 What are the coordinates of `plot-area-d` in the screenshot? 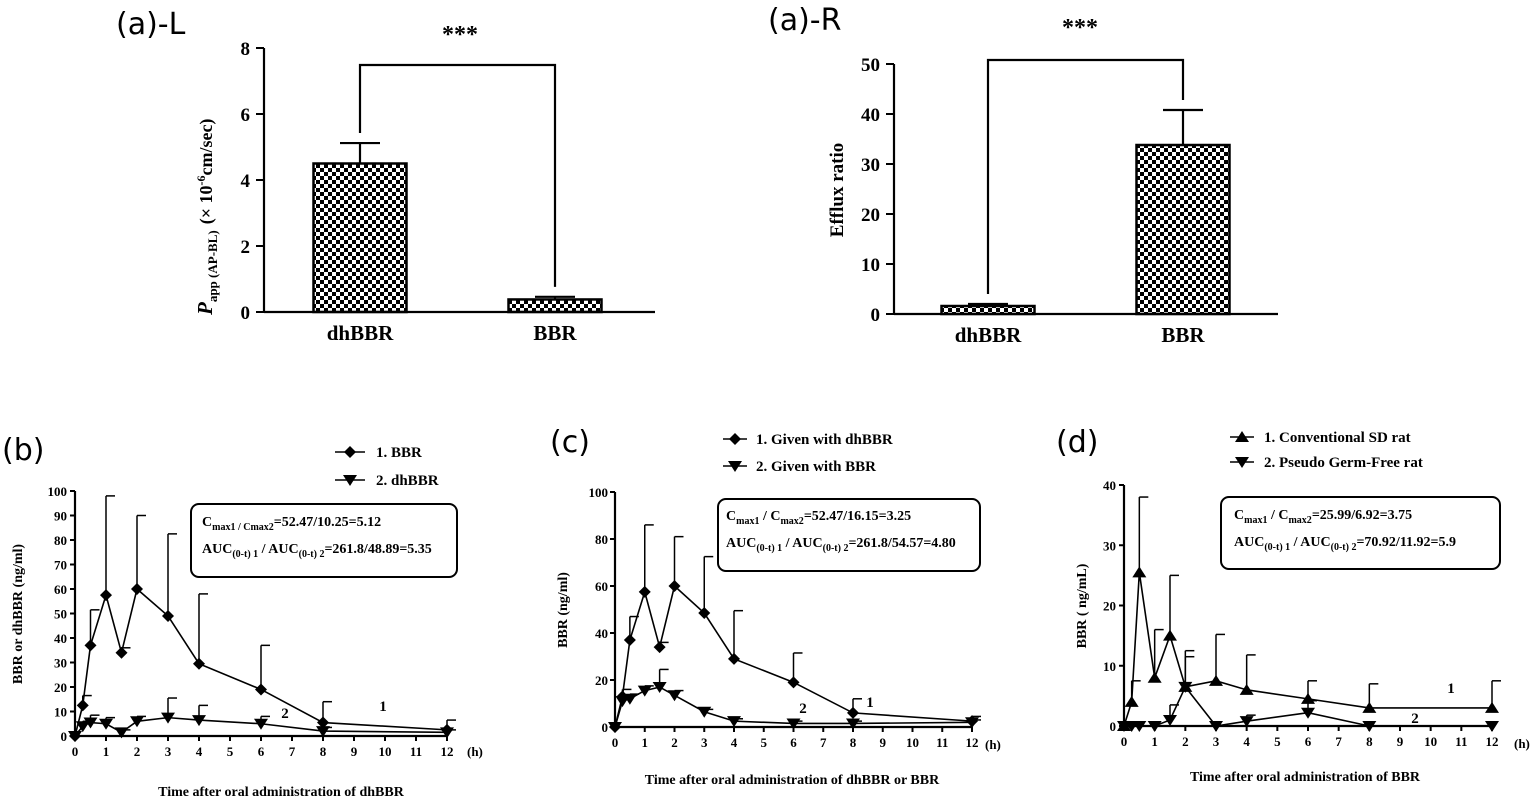 It's located at (1309, 614).